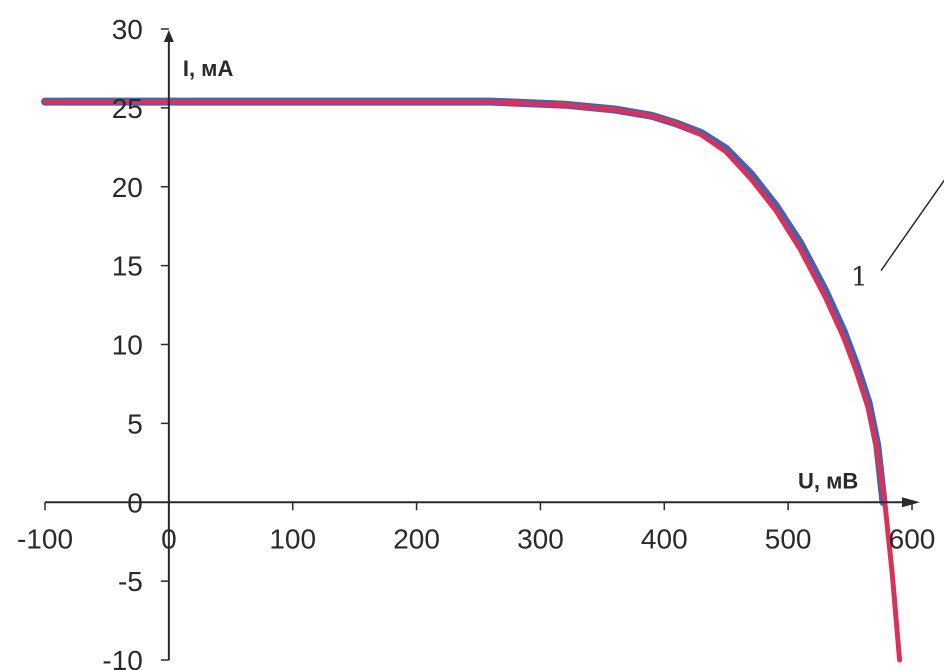 The height and width of the screenshot is (670, 944). I want to click on y-tick-label: 15, so click(127, 266).